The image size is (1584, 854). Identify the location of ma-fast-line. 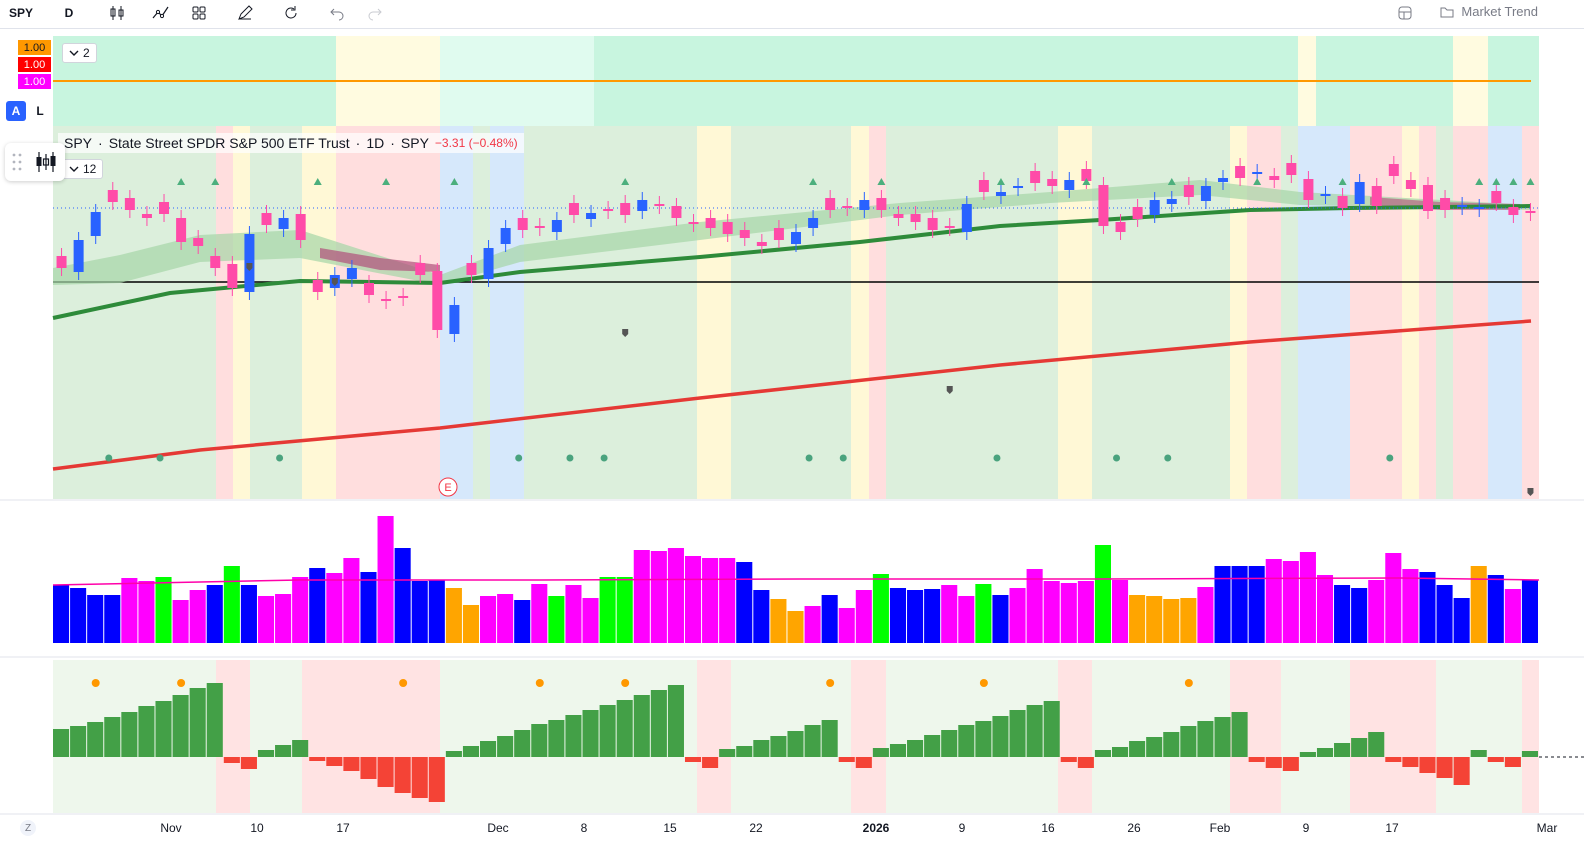
(792, 262).